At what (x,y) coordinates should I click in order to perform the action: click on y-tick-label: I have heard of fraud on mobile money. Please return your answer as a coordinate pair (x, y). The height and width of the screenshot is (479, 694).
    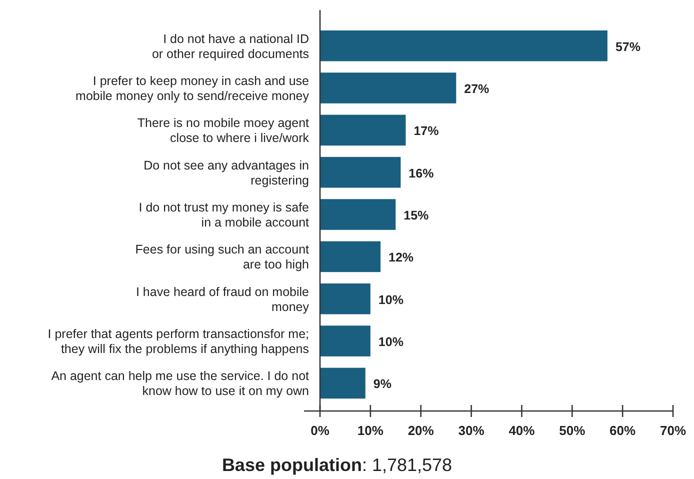
    Looking at the image, I should click on (223, 299).